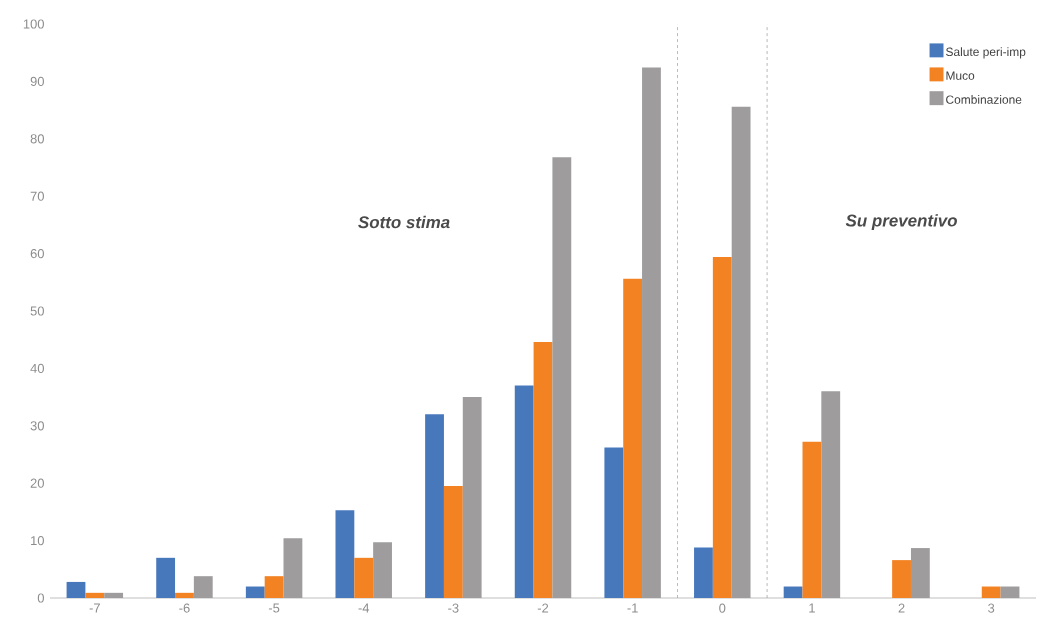  What do you see at coordinates (274, 608) in the screenshot?
I see `x-tick-label: -5` at bounding box center [274, 608].